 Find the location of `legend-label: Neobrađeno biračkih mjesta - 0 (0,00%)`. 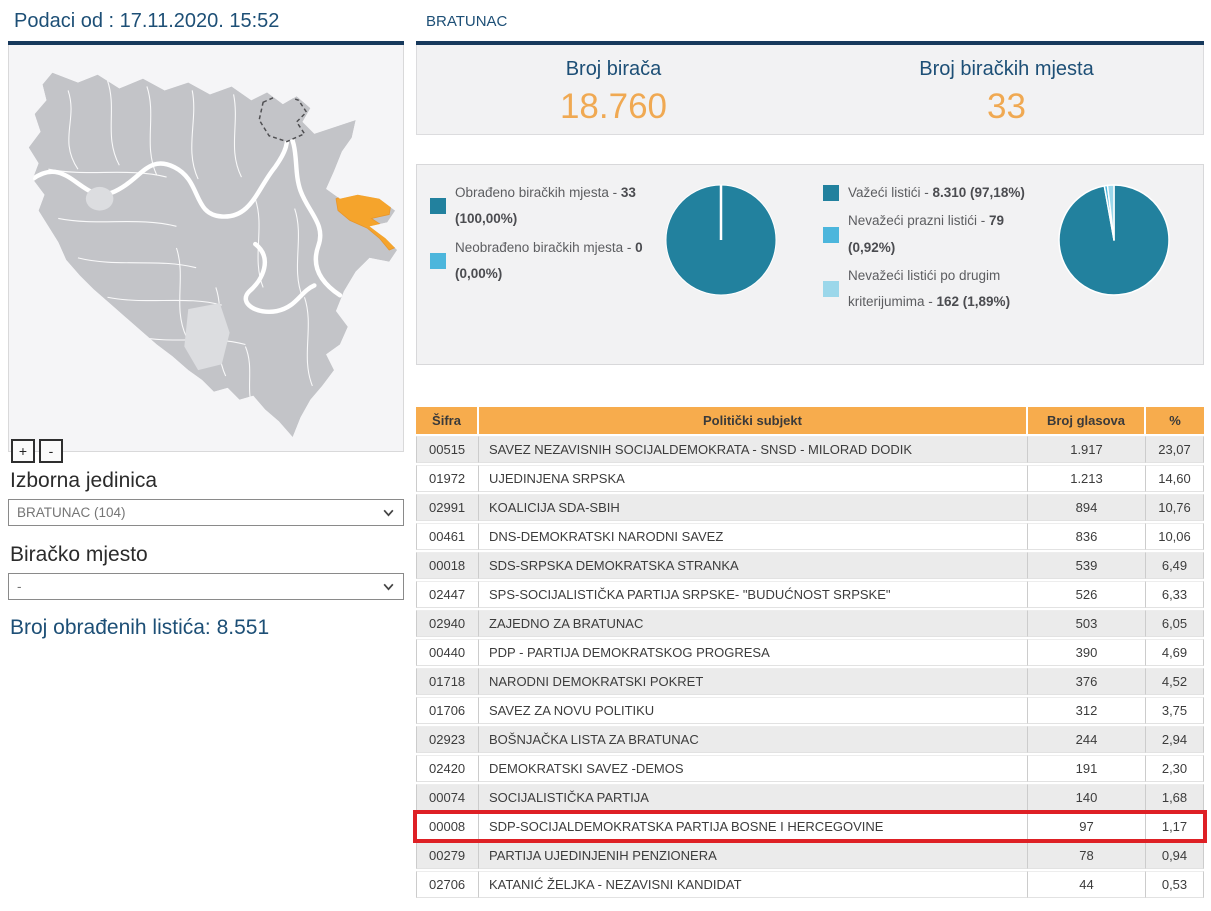

legend-label: Neobrađeno biračkih mjesta - 0 (0,00%) is located at coordinates (549, 260).